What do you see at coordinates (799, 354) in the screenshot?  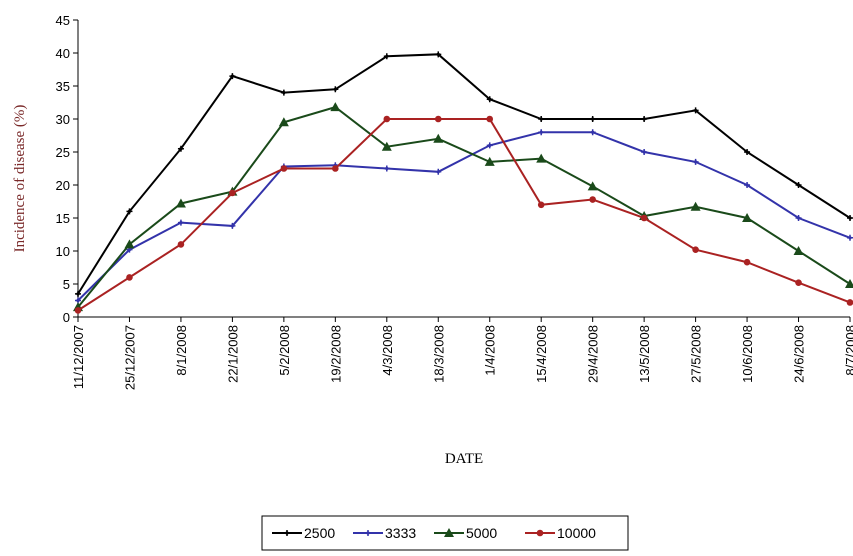 I see `x-tick-label: 24/6/2008` at bounding box center [799, 354].